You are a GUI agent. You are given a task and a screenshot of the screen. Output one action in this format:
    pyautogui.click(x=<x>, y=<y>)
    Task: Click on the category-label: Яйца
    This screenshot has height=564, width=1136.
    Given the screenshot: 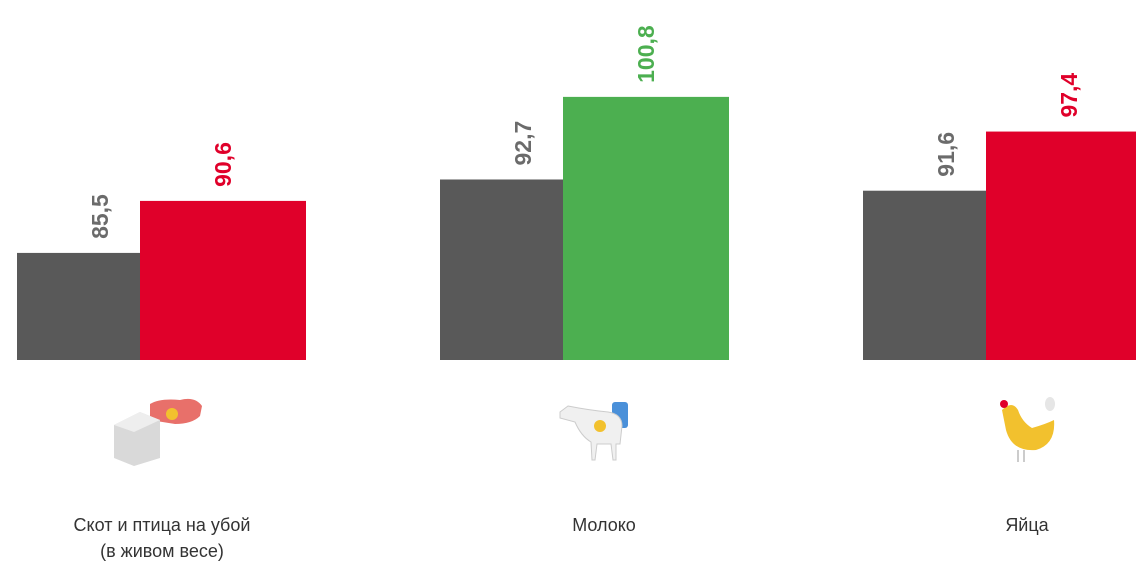 What is the action you would take?
    pyautogui.click(x=1027, y=525)
    